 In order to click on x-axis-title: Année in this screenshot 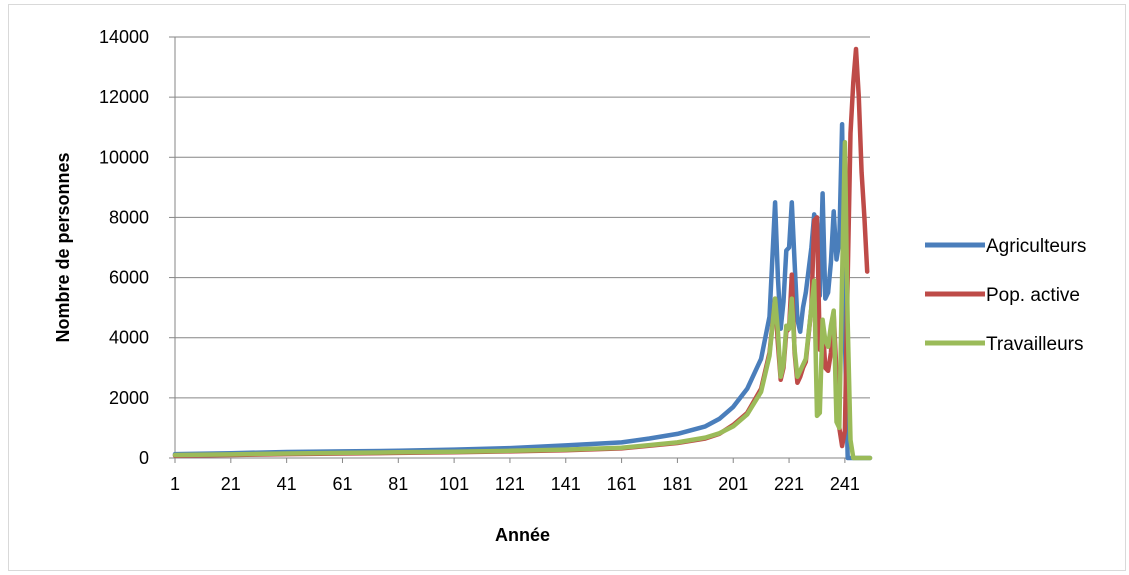, I will do `click(522, 535)`.